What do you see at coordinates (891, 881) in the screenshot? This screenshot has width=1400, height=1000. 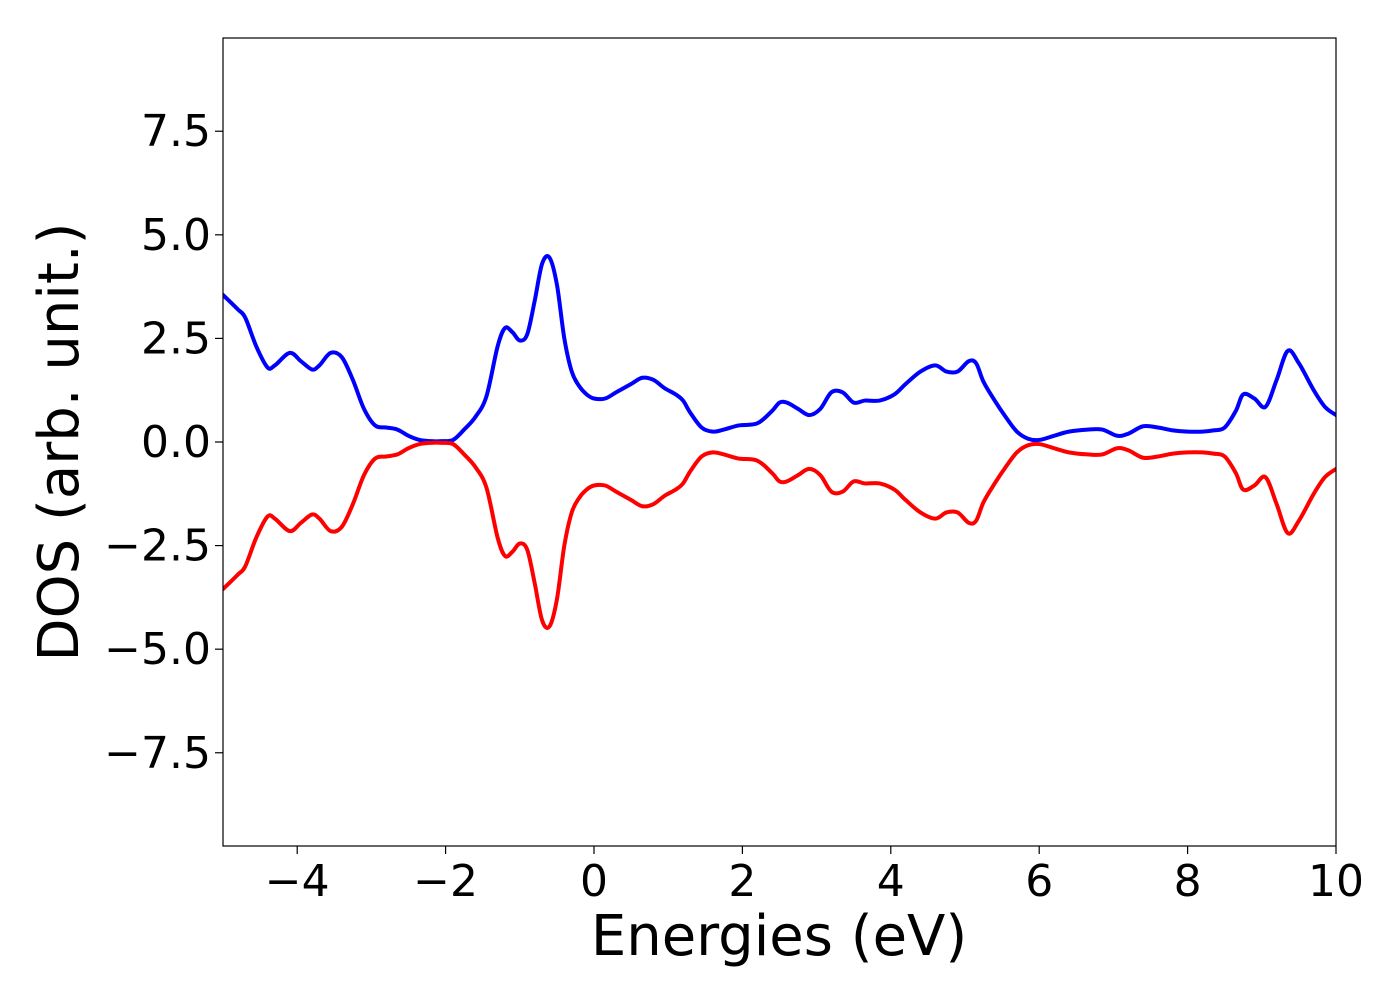 I see `x-tick-label: 4` at bounding box center [891, 881].